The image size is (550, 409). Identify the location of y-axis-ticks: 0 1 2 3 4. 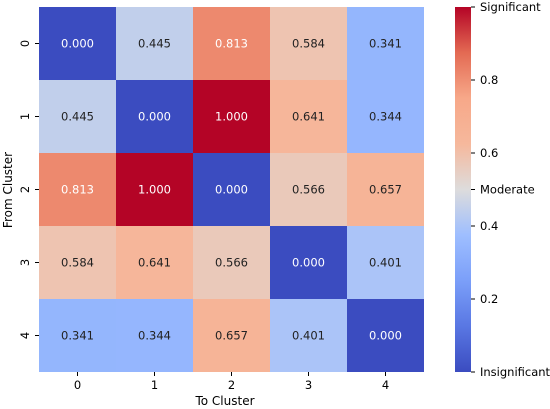
(28, 189).